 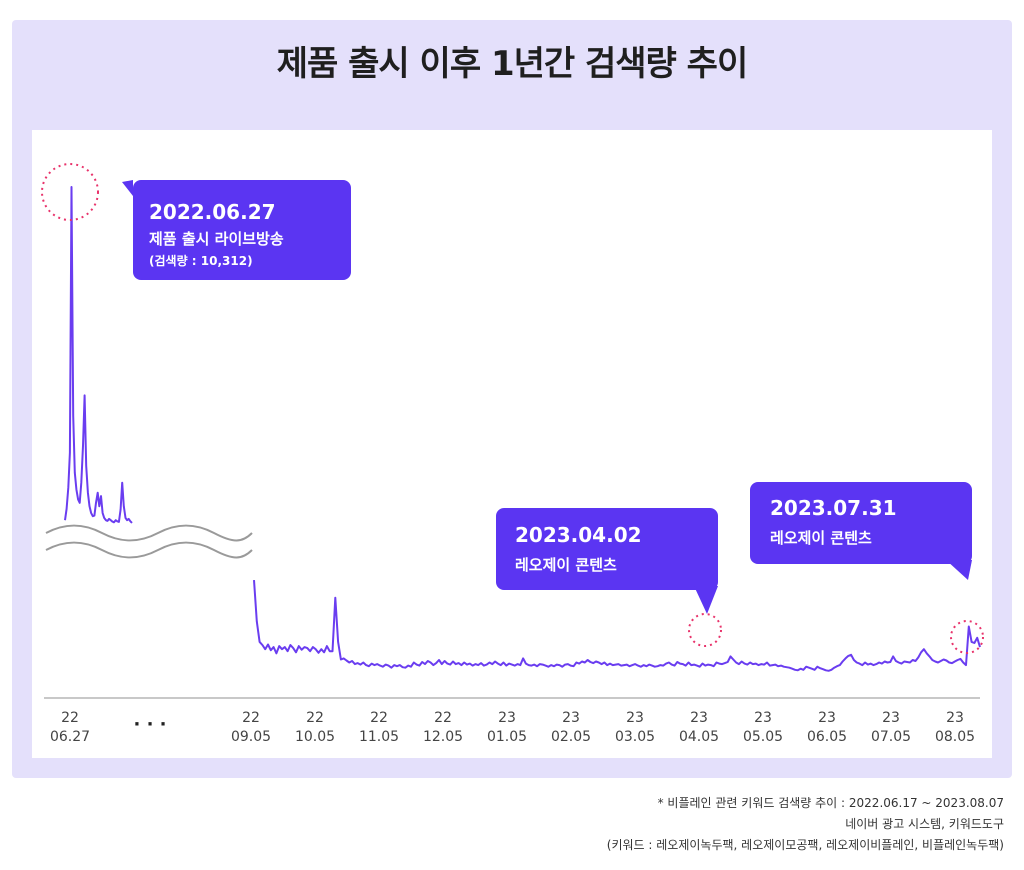 I want to click on source-line-2: 네이버 광고 시스템, 키워드도구, so click(x=924, y=824).